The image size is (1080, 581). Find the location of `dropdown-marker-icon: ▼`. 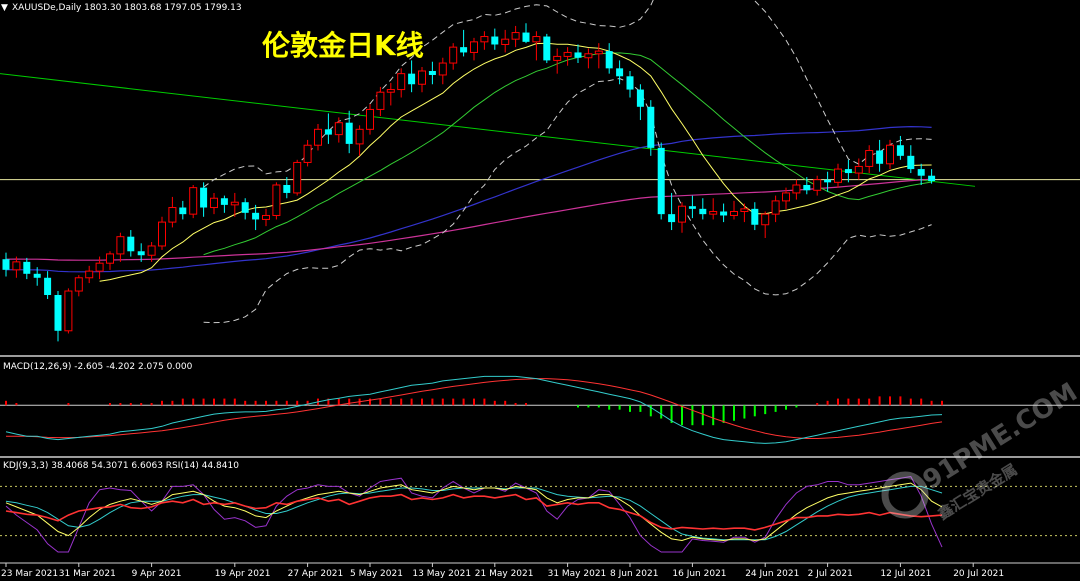

dropdown-marker-icon: ▼ is located at coordinates (4, 8).